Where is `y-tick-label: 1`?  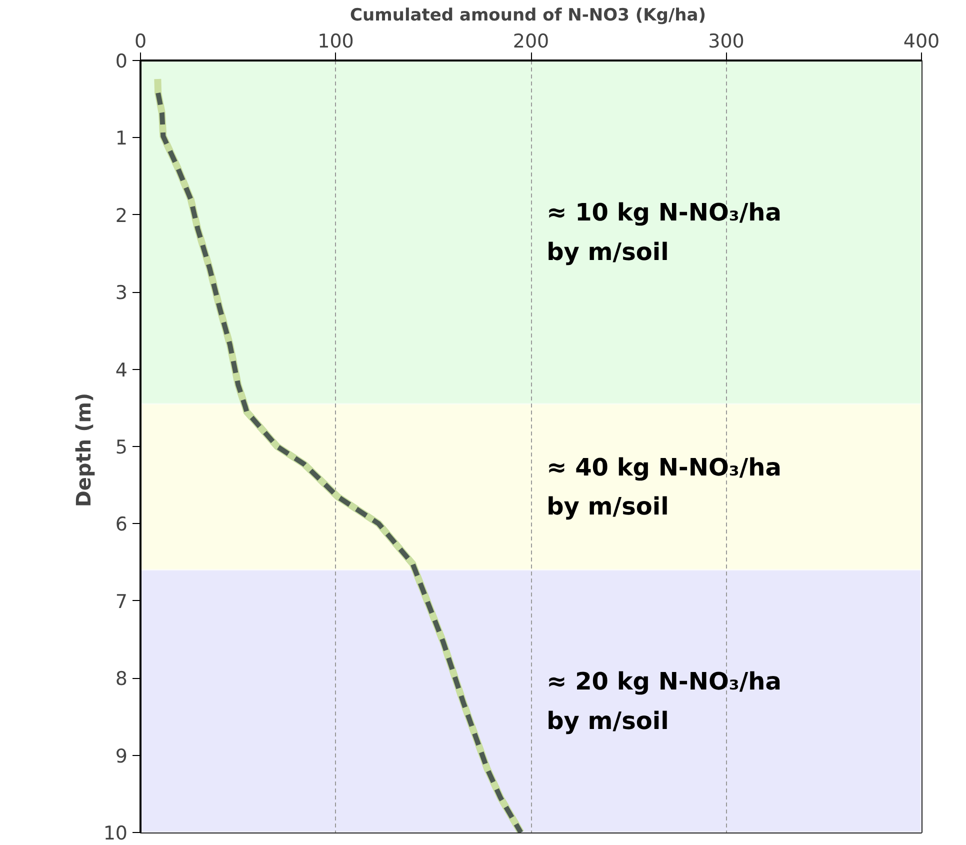 y-tick-label: 1 is located at coordinates (121, 139).